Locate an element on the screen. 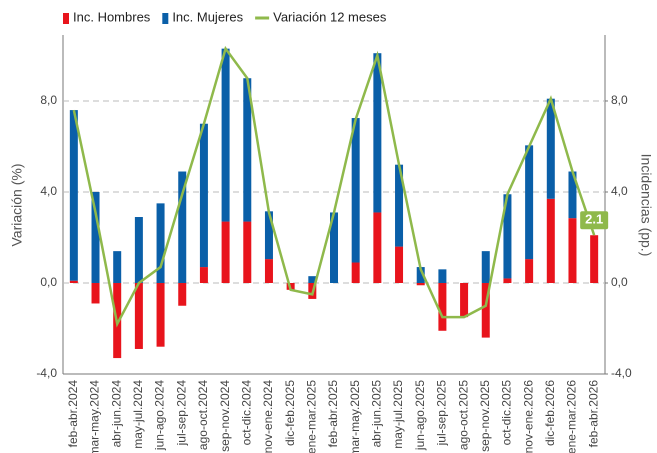 The height and width of the screenshot is (453, 657). x-tick-label: jun-ago.2024 is located at coordinates (160, 415).